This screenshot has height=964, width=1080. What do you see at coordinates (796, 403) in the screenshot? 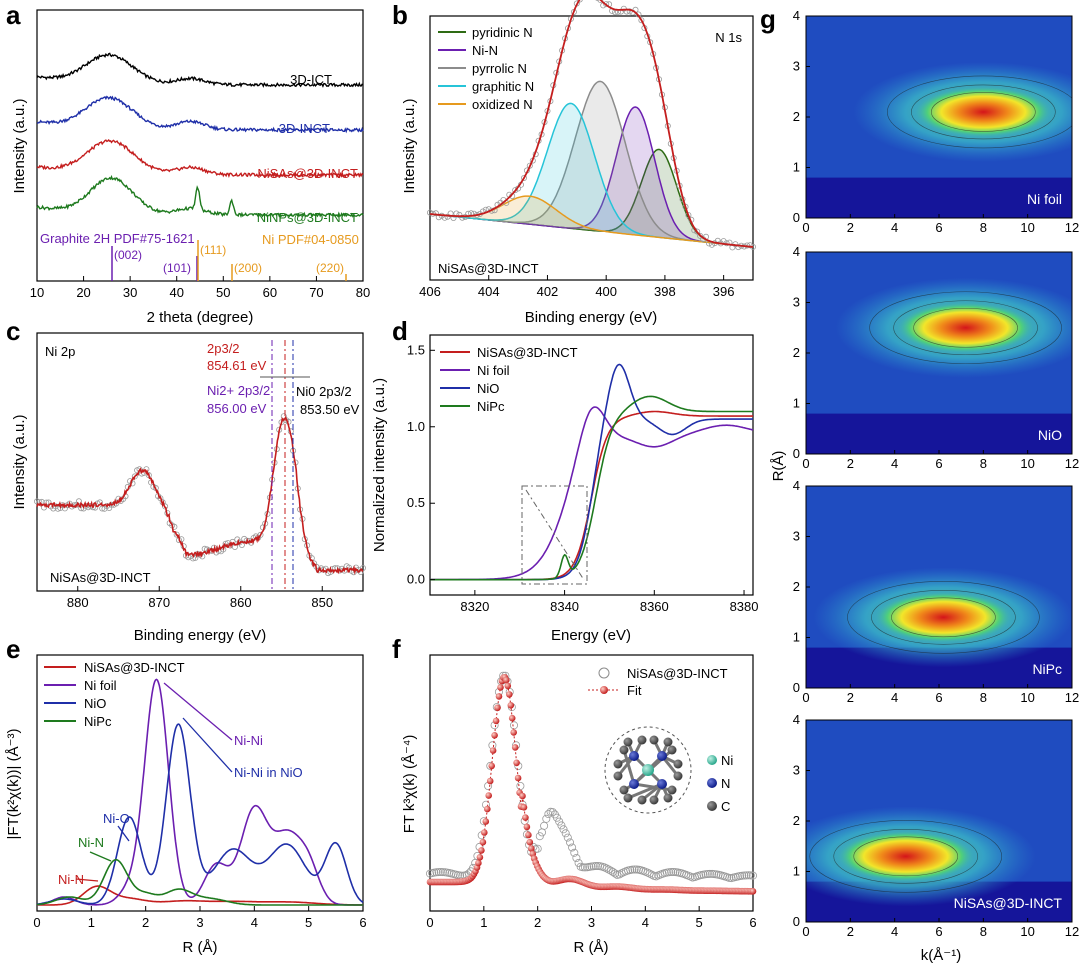
I see `y-tick-label: 1` at bounding box center [796, 403].